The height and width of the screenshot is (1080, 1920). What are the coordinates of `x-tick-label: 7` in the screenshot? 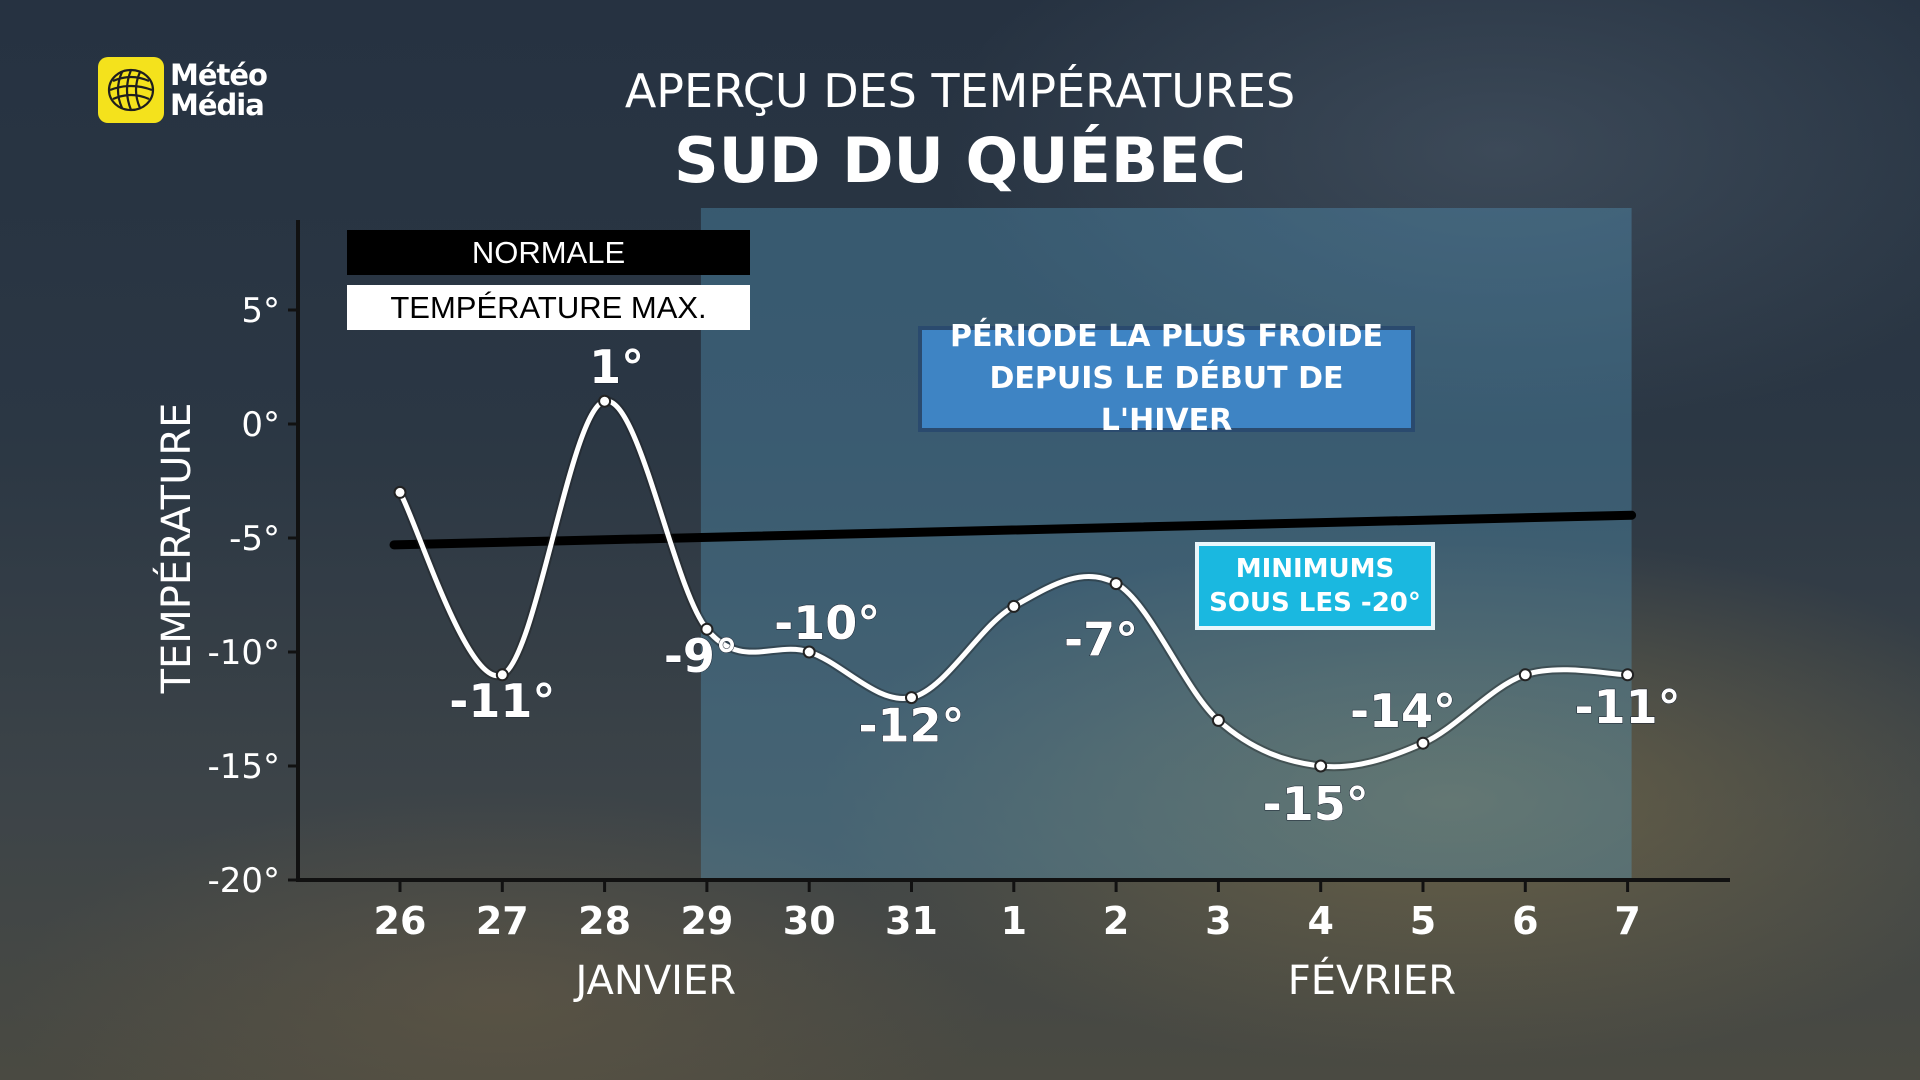 It's located at (1627, 921).